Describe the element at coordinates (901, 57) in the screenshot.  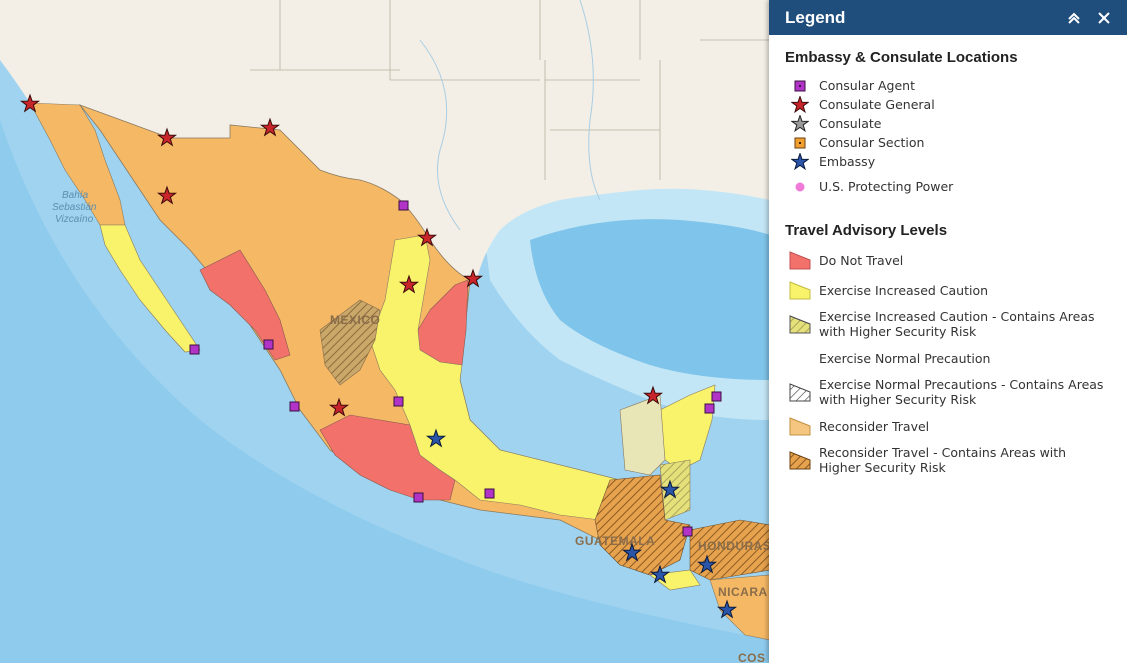
I see `locations-section-title: Embassy & Consulate Locations` at that location.